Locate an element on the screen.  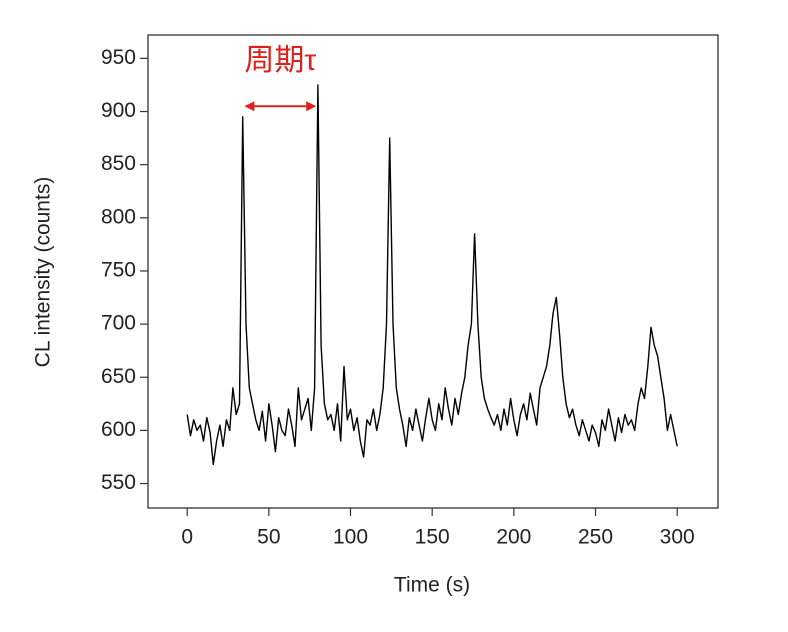
y-tick-label: 900 is located at coordinates (118, 110).